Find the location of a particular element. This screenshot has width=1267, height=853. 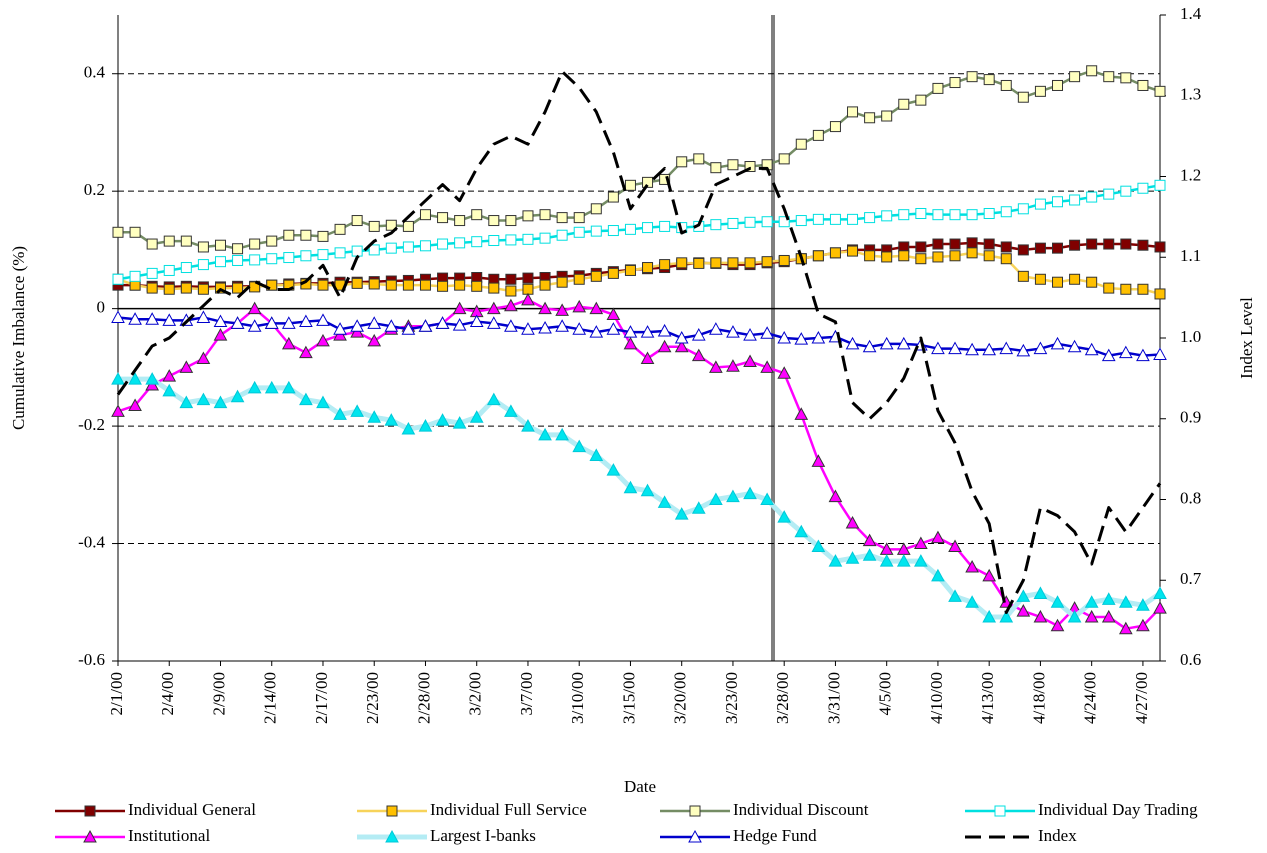

x-tick-label: 4/24/00 is located at coordinates (1090, 698).